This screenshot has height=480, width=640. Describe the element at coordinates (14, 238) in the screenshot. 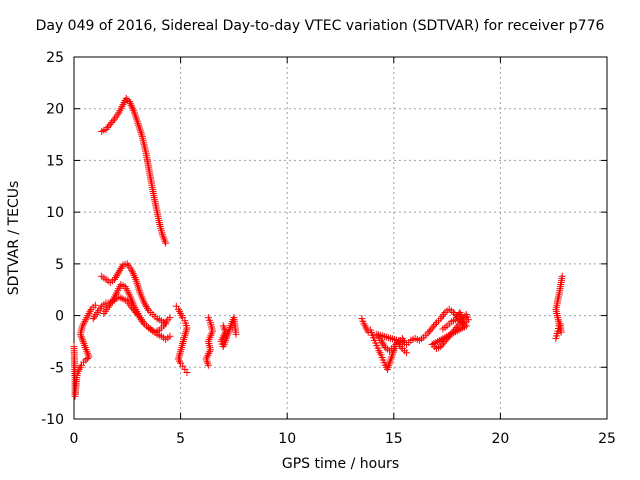

I see `y-axis-label: SDTVAR / TECUs` at that location.